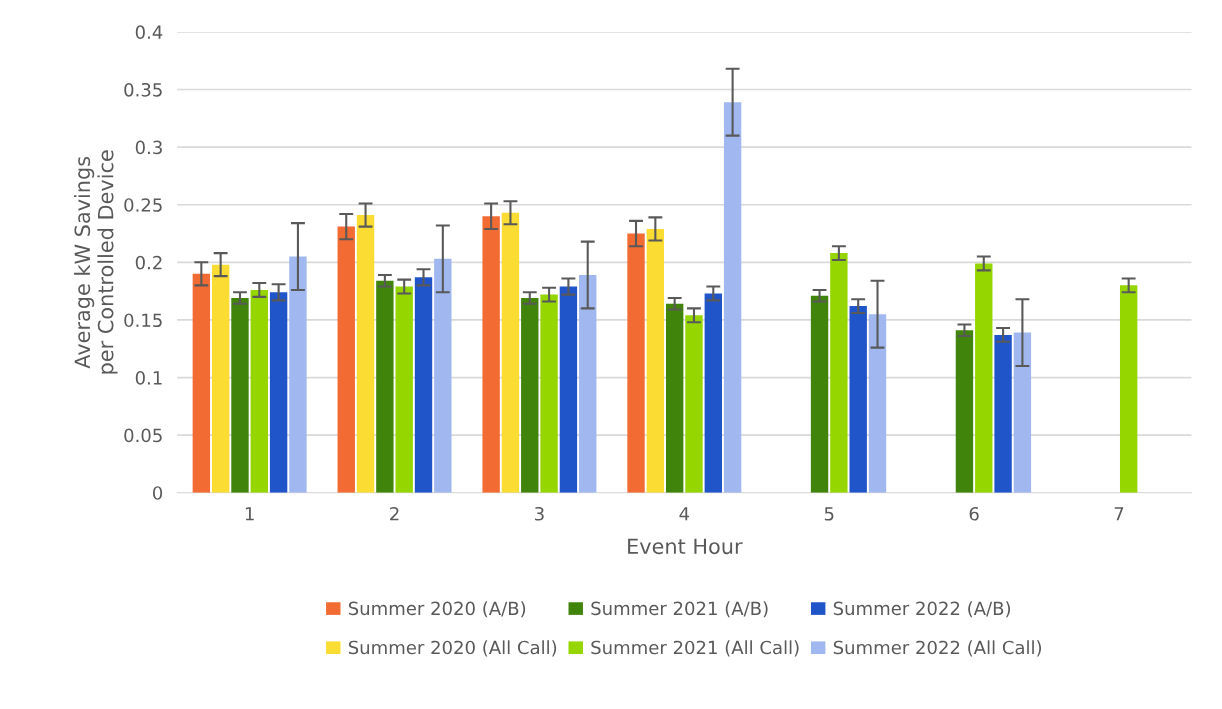 This screenshot has height=709, width=1222. I want to click on x-tick-label: 7, so click(1119, 514).